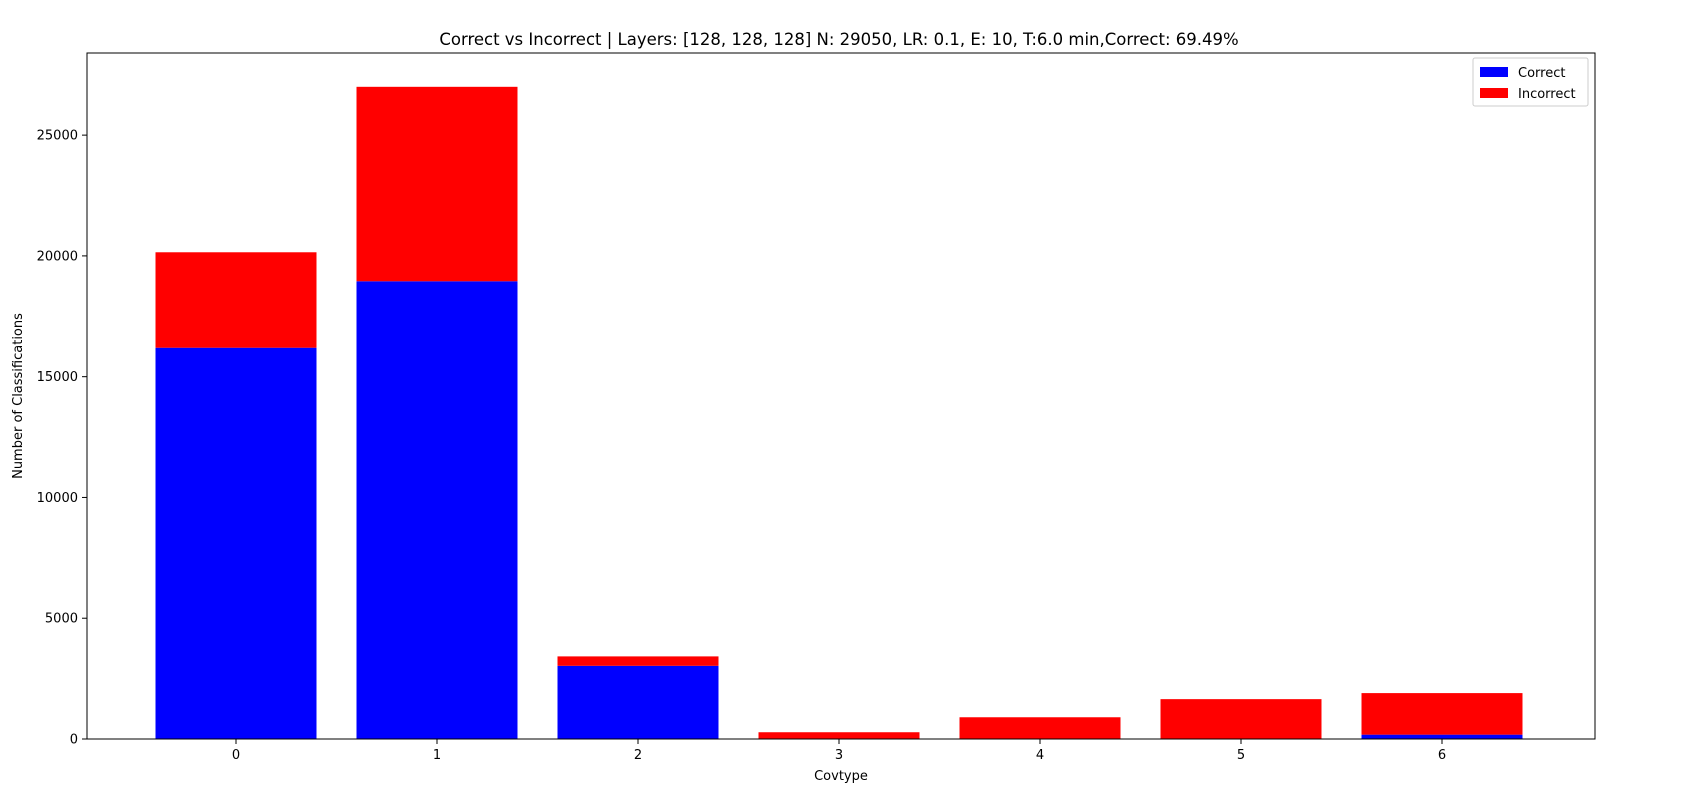 This screenshot has width=1697, height=799. What do you see at coordinates (1241, 755) in the screenshot?
I see `x-tick-label: 5` at bounding box center [1241, 755].